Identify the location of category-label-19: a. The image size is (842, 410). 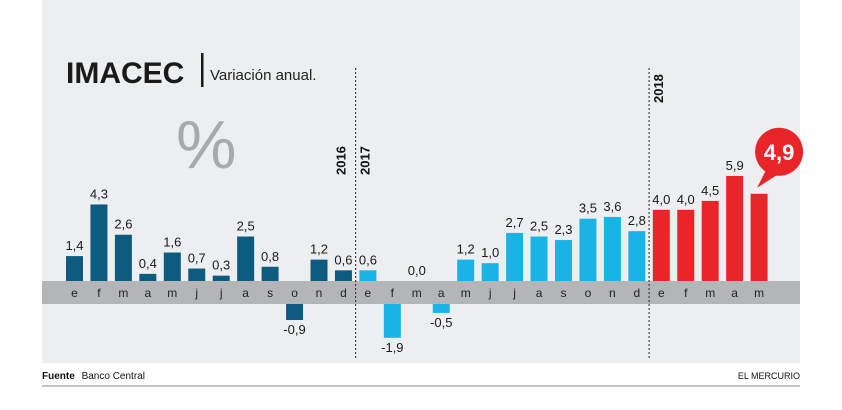
(539, 293).